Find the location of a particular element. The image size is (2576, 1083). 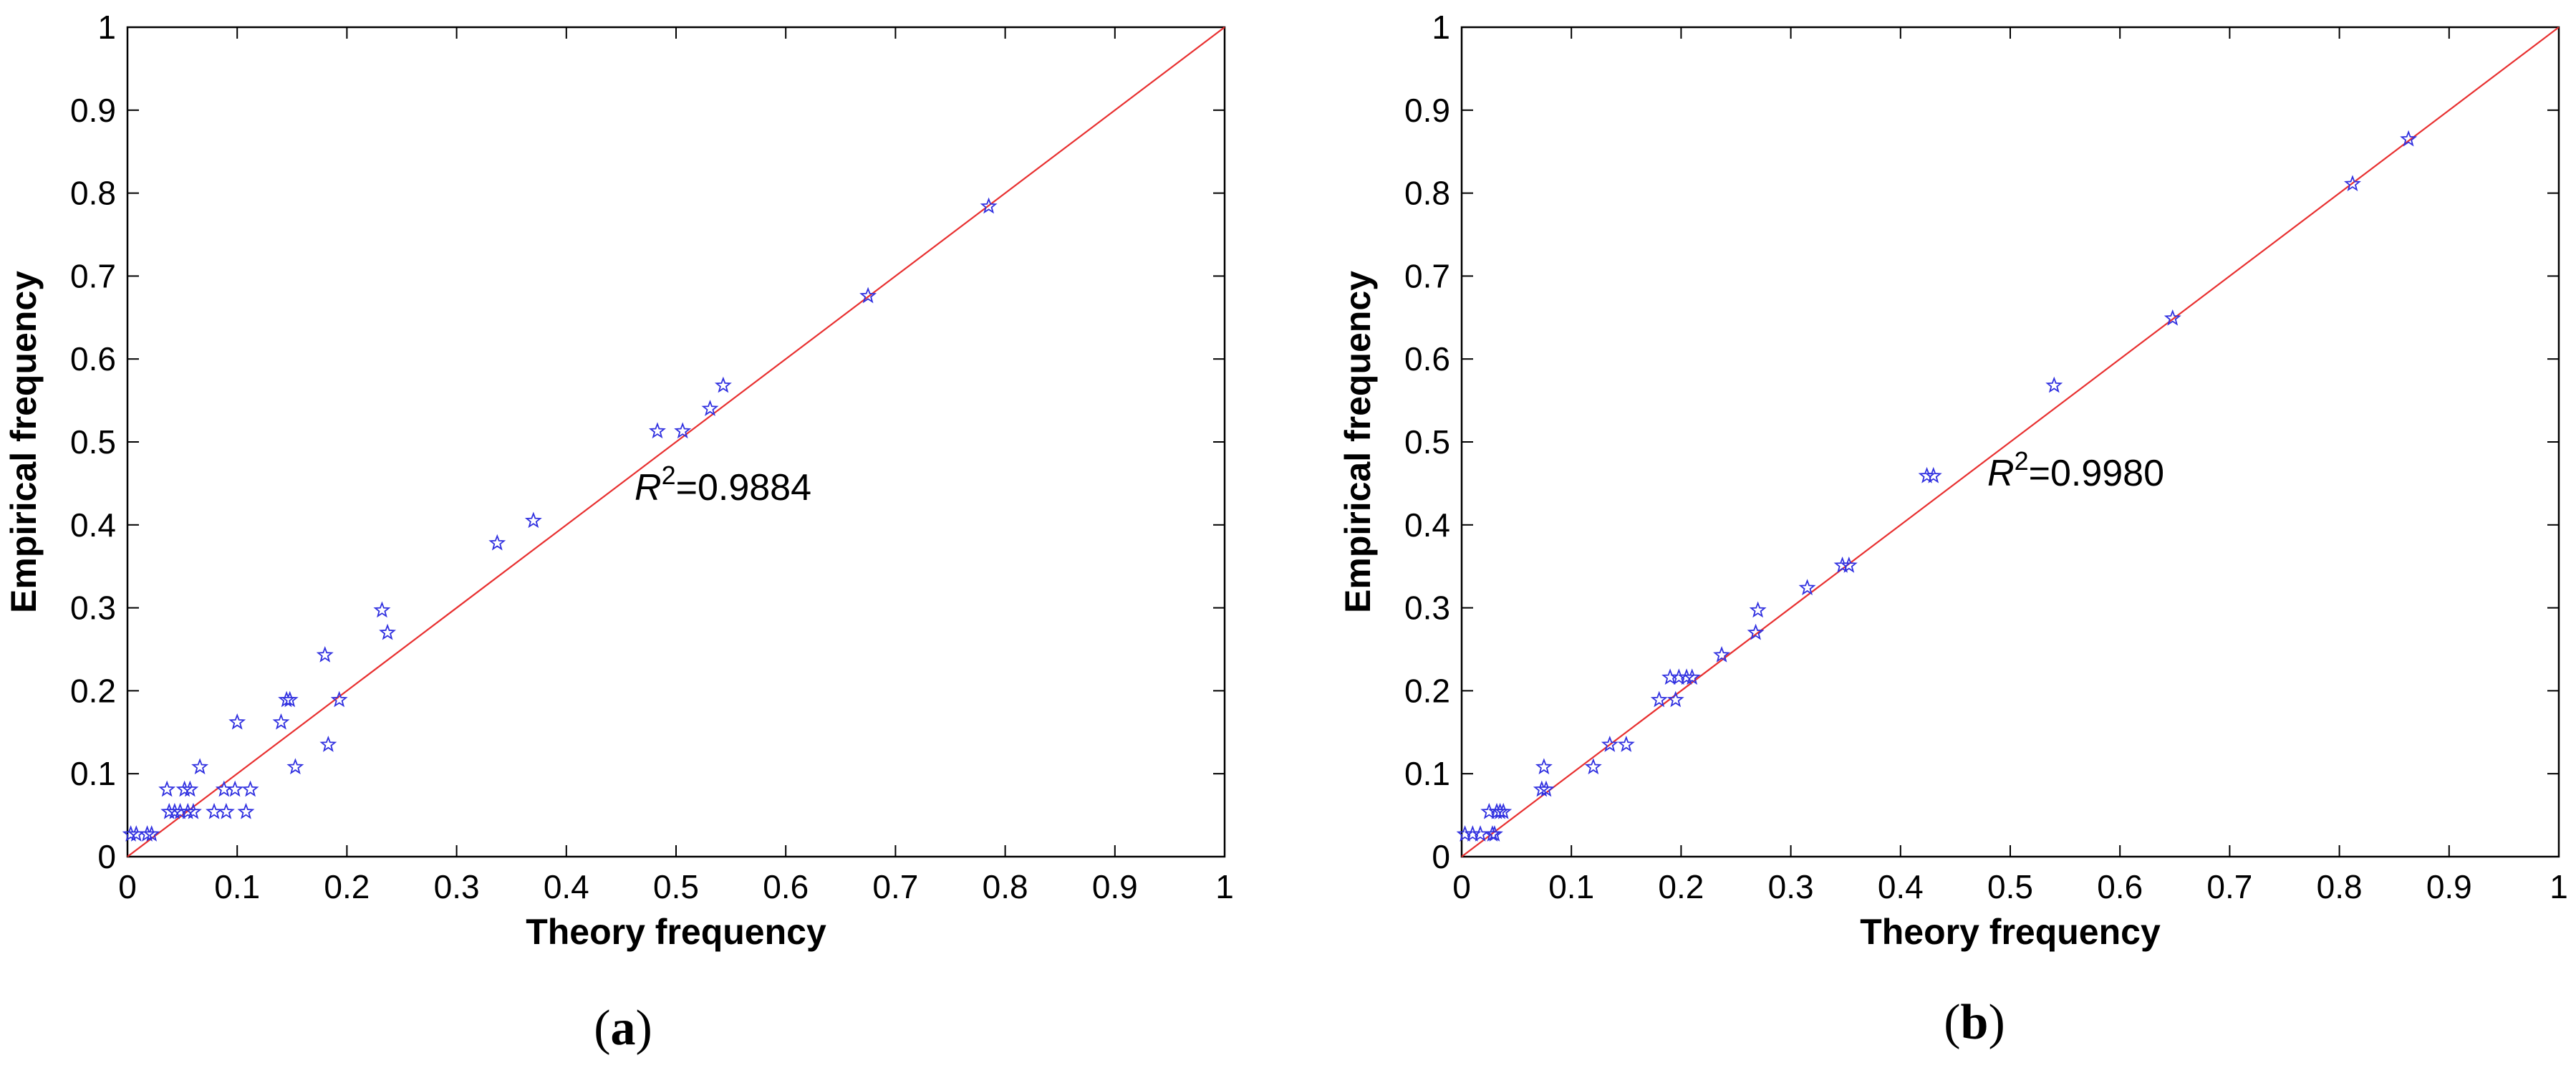

panel-caption: (b) is located at coordinates (1974, 1022).